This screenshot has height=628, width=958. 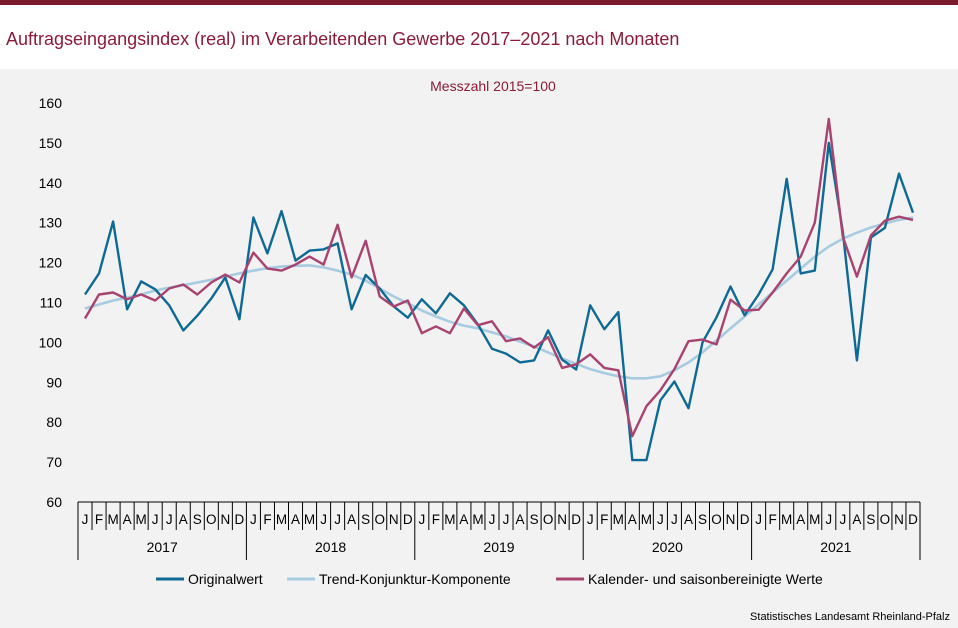 I want to click on year-label: 2017, so click(x=162, y=547).